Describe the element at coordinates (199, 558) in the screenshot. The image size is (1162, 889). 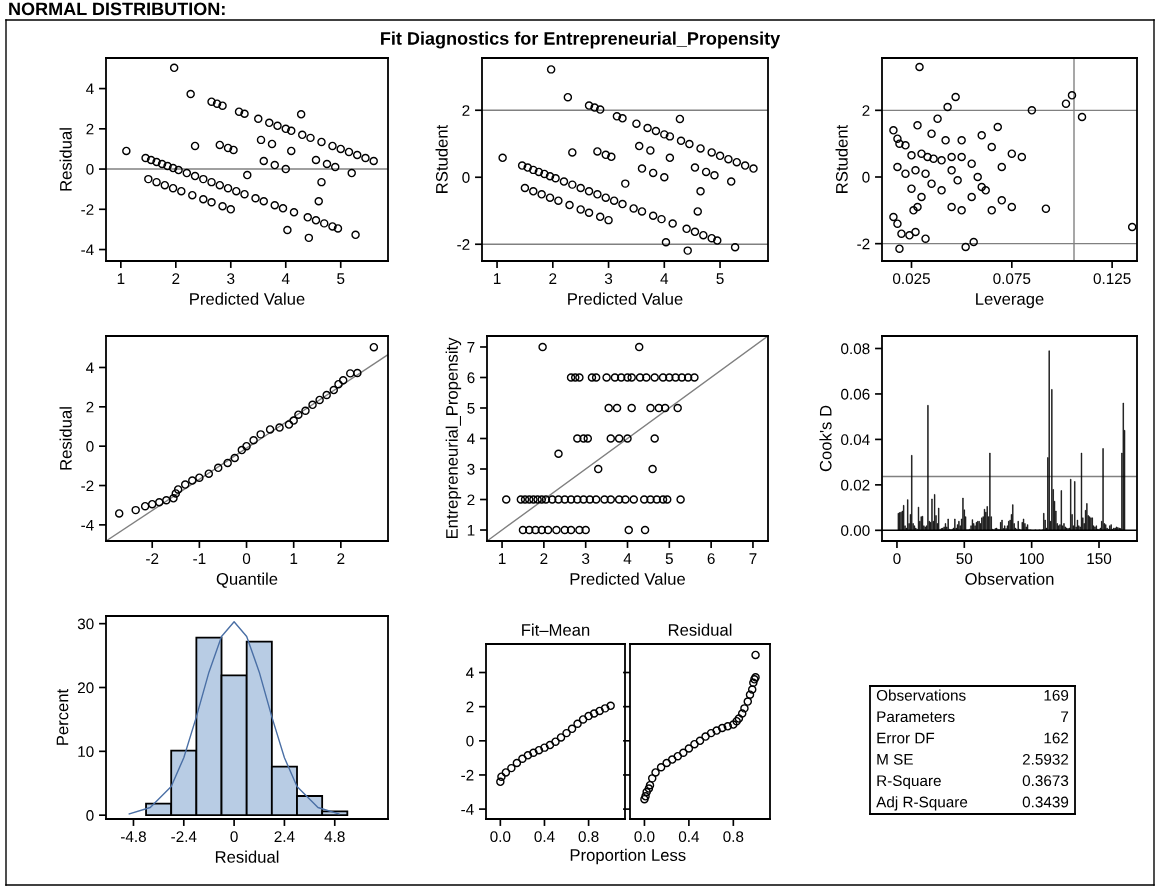
I see `x-tick-label: -1` at that location.